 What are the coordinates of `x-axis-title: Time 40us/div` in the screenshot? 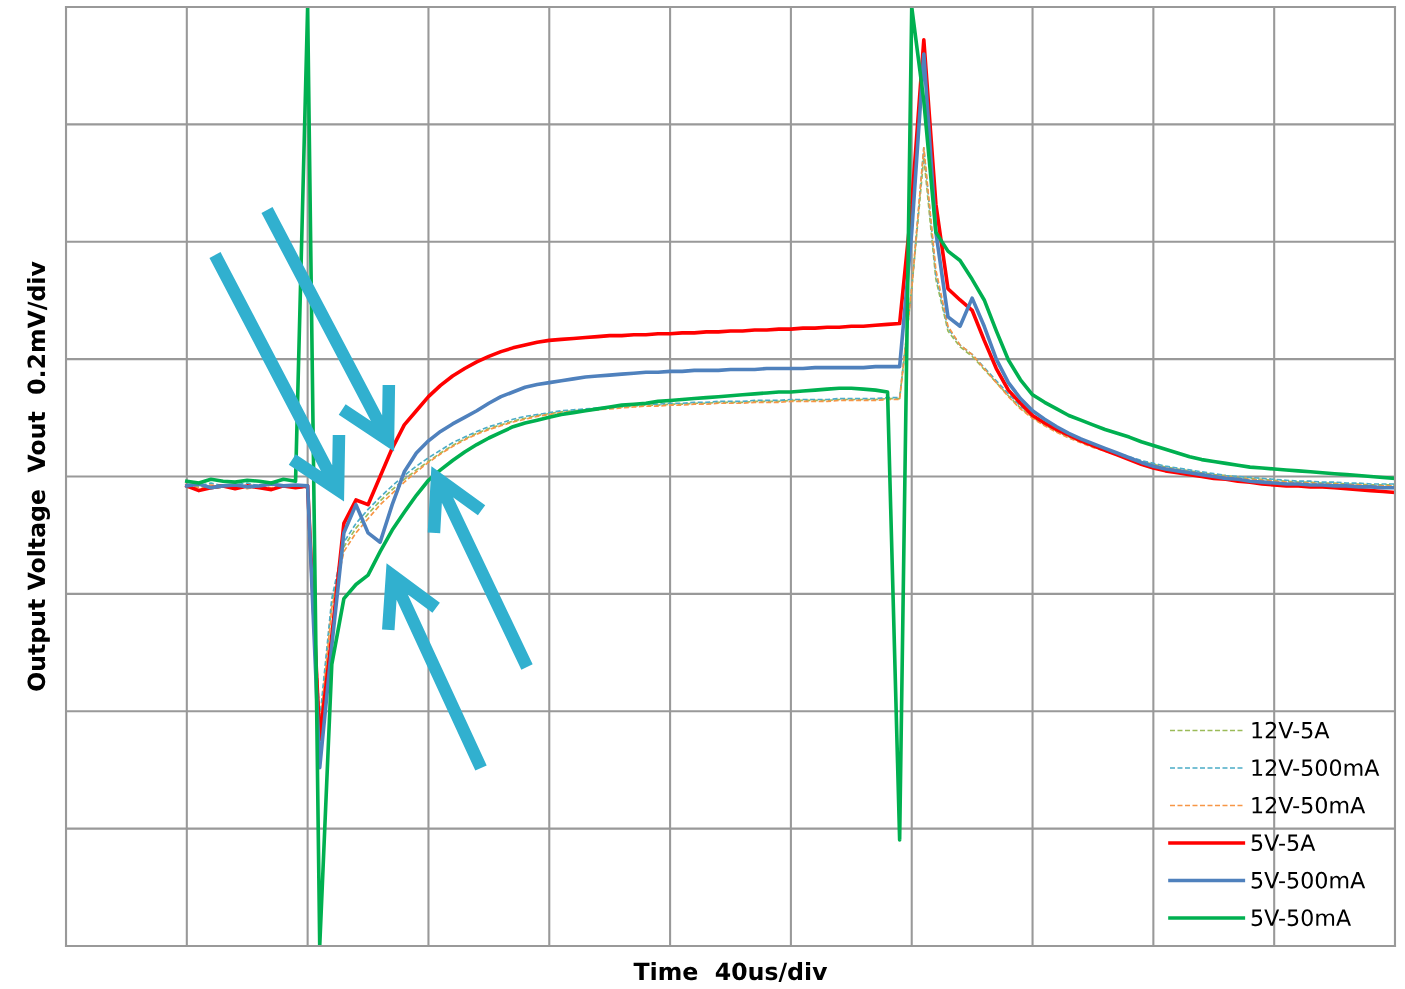 It's located at (730, 972).